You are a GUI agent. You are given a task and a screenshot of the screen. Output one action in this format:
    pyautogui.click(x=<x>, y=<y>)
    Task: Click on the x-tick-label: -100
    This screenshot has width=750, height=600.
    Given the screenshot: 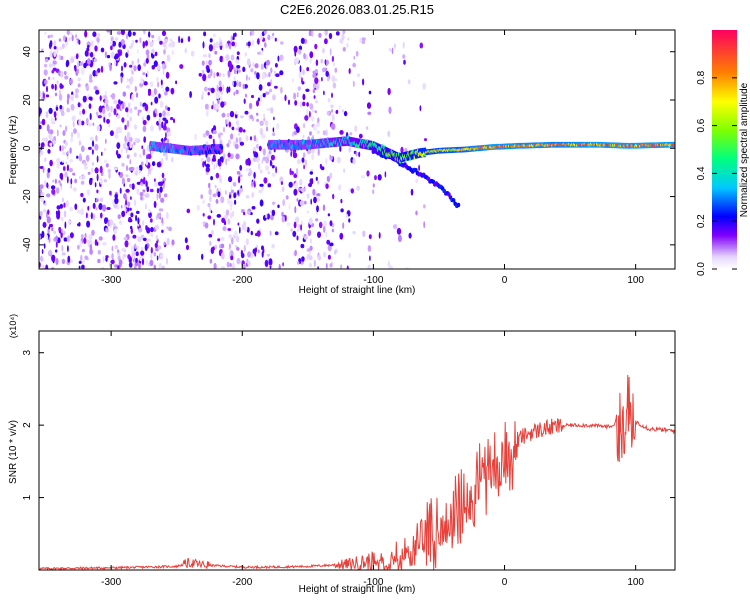 What is the action you would take?
    pyautogui.click(x=373, y=582)
    